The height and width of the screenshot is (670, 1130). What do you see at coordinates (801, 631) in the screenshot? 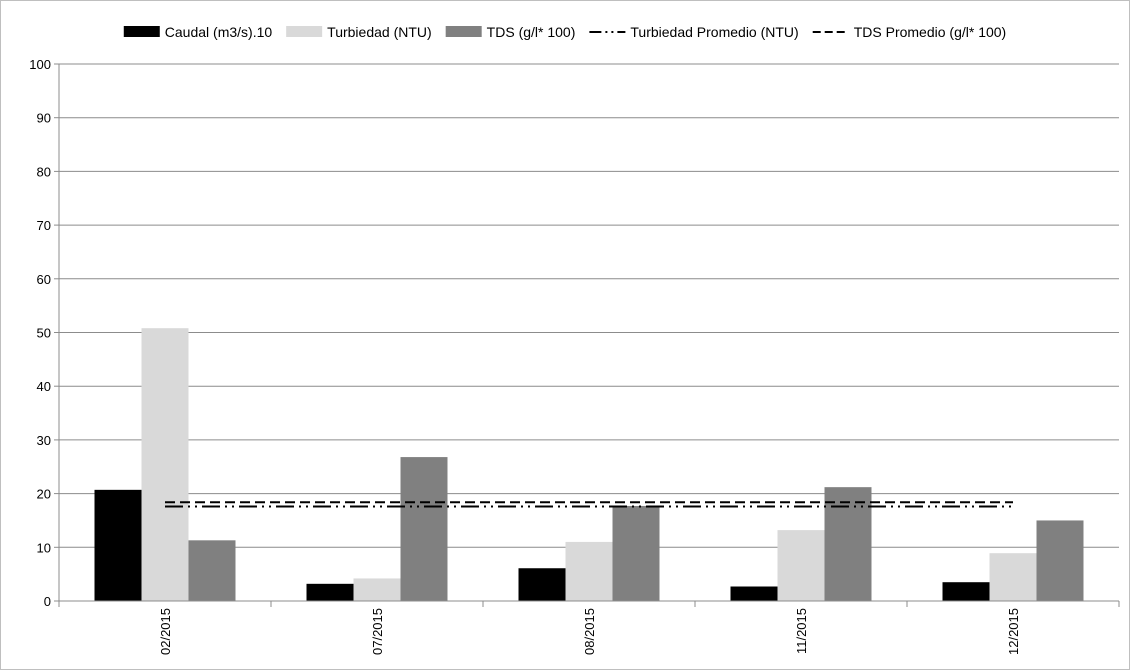
I see `x-tick-label: 11/2015` at bounding box center [801, 631].